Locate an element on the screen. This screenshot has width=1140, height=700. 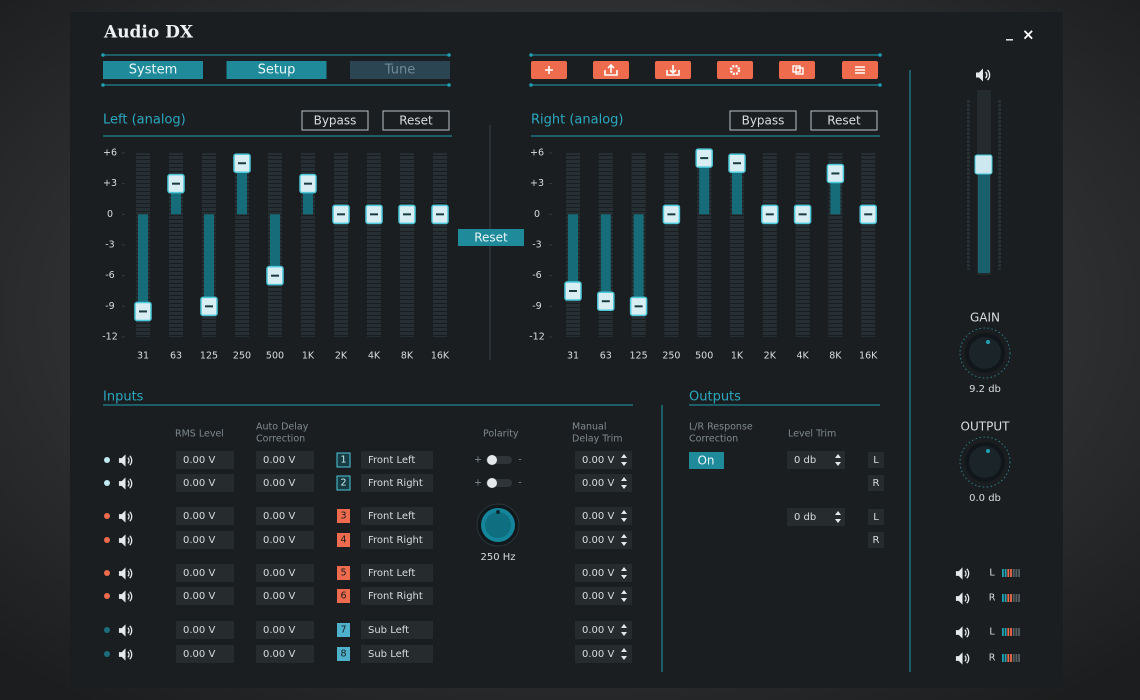
eq-reset-button: Reset is located at coordinates (491, 237).